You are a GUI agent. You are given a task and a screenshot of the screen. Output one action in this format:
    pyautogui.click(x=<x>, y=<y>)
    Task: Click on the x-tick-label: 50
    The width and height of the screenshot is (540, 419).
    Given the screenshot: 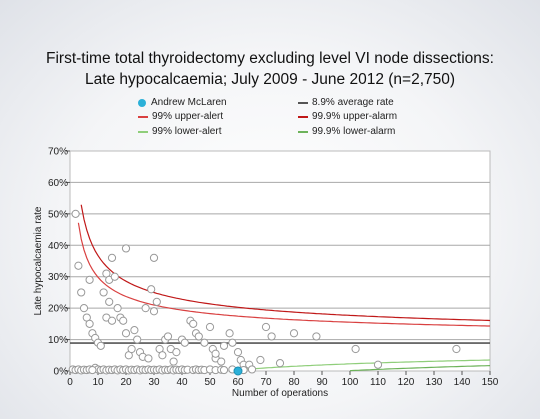 What is the action you would take?
    pyautogui.click(x=210, y=382)
    